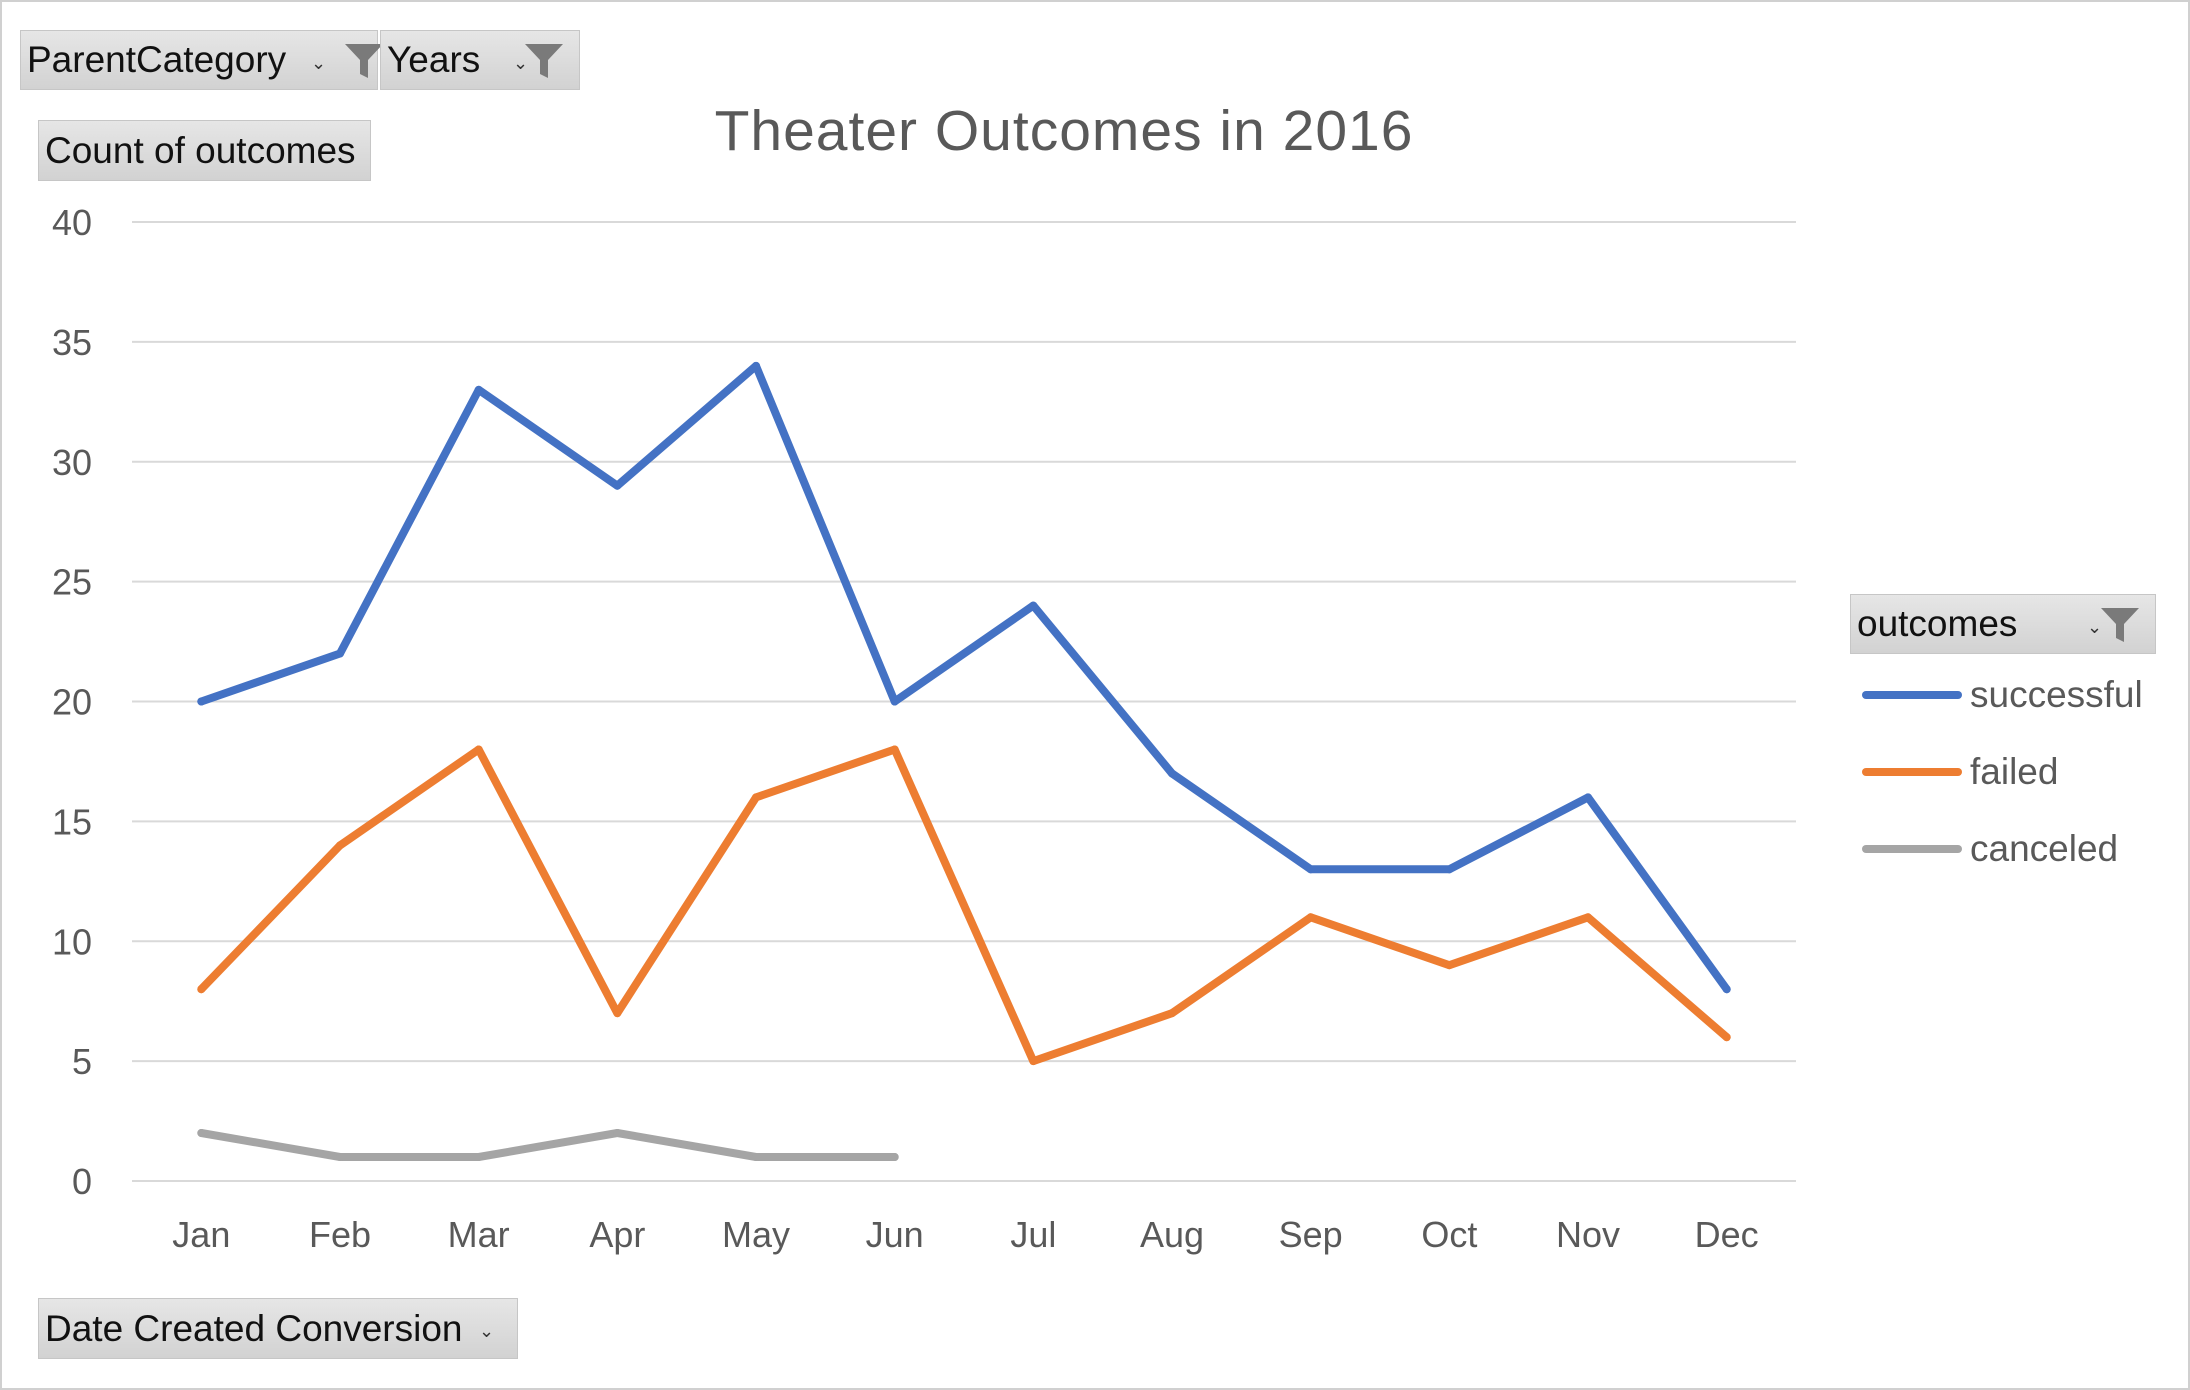 The width and height of the screenshot is (2190, 1390). What do you see at coordinates (617, 1234) in the screenshot?
I see `x-tick-label: Apr` at bounding box center [617, 1234].